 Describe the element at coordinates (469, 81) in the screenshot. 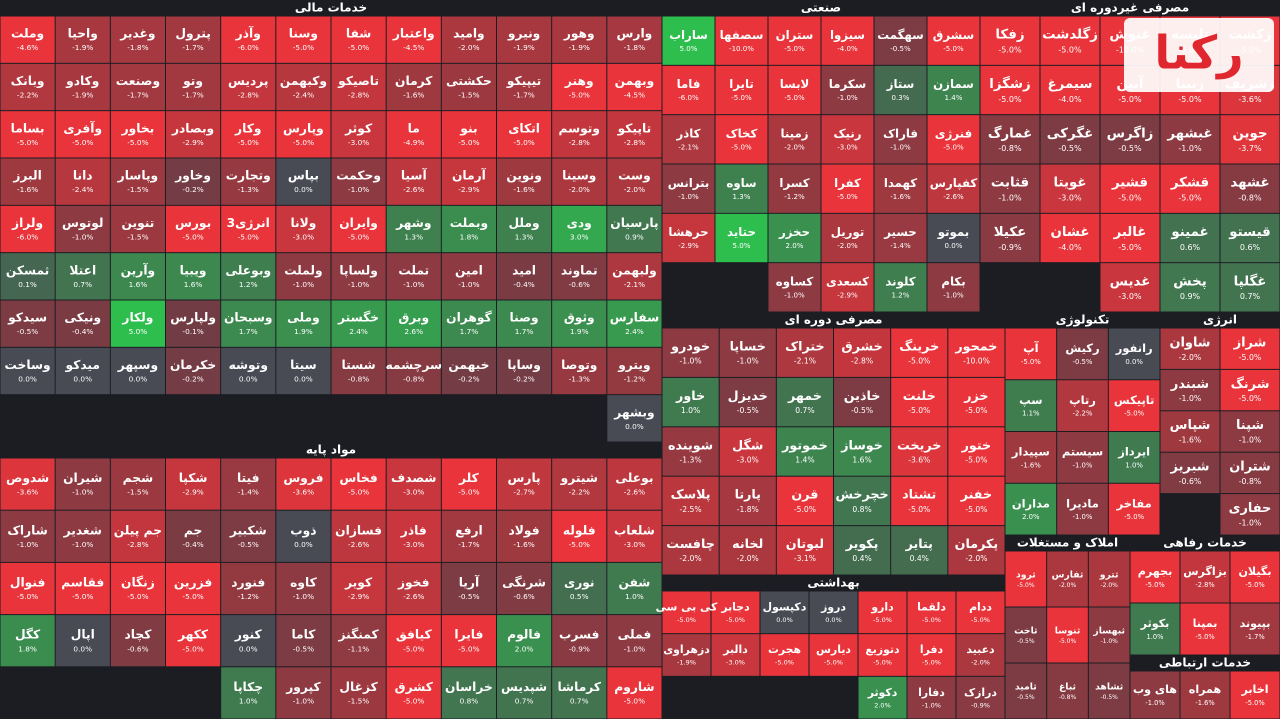

I see `tile-name: حکشتی` at that location.